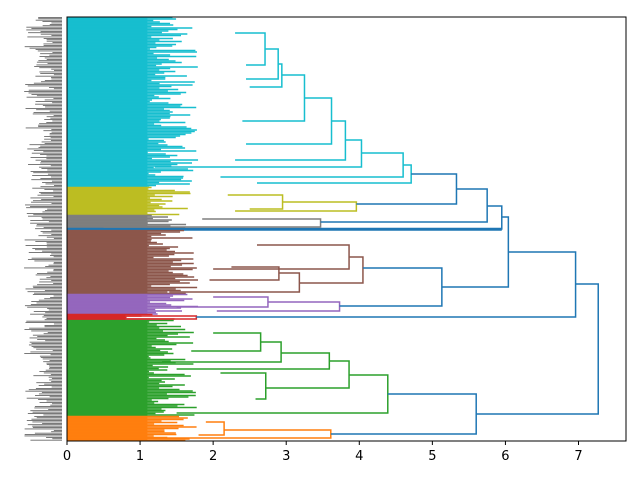 This screenshot has width=640, height=480. I want to click on link-gray, so click(212, 223).